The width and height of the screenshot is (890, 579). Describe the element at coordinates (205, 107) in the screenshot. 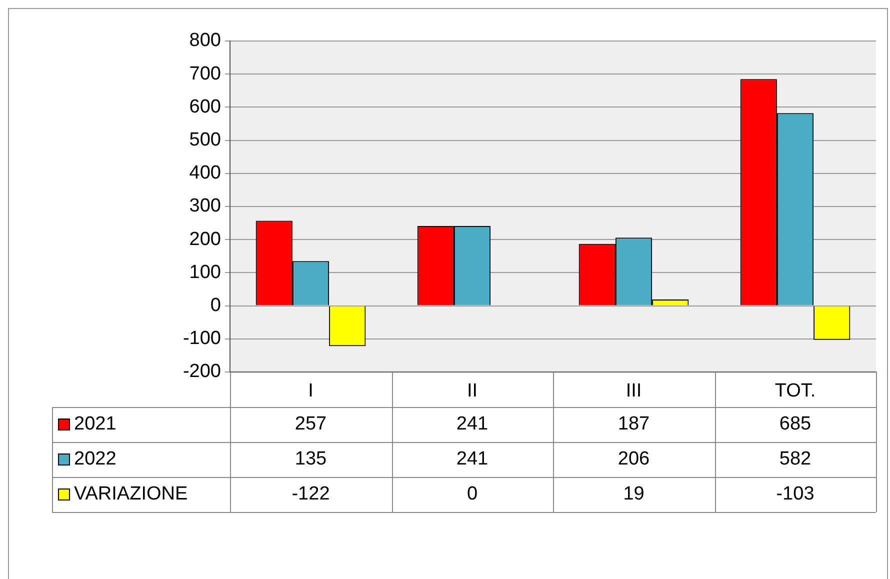

I see `y-tick-label: 600` at that location.